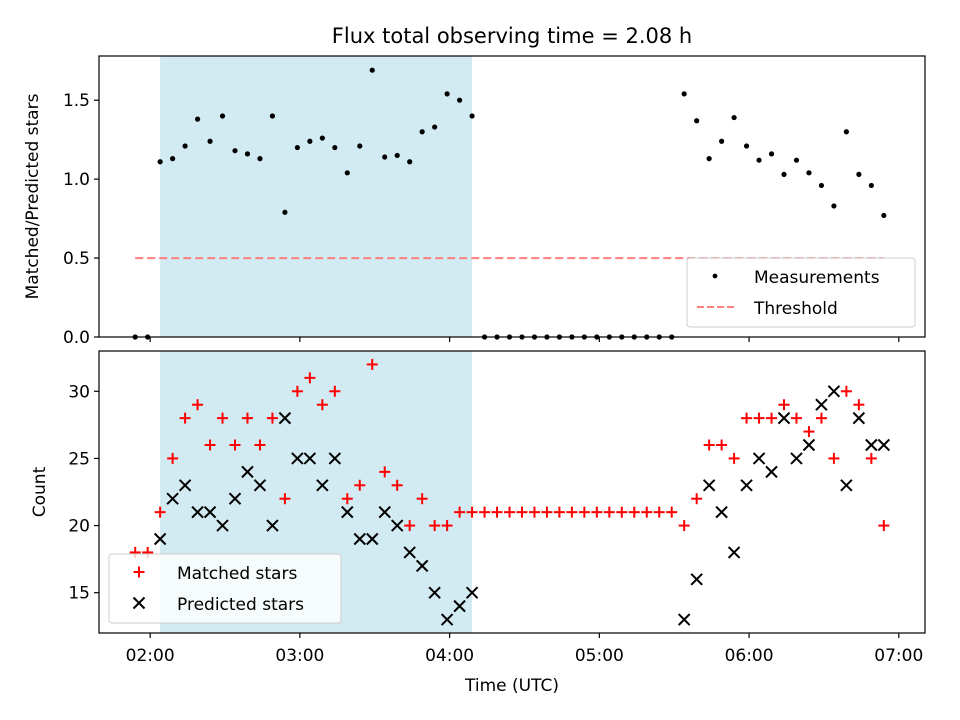  I want to click on legend-label-matched-stars: Matched stars, so click(237, 574).